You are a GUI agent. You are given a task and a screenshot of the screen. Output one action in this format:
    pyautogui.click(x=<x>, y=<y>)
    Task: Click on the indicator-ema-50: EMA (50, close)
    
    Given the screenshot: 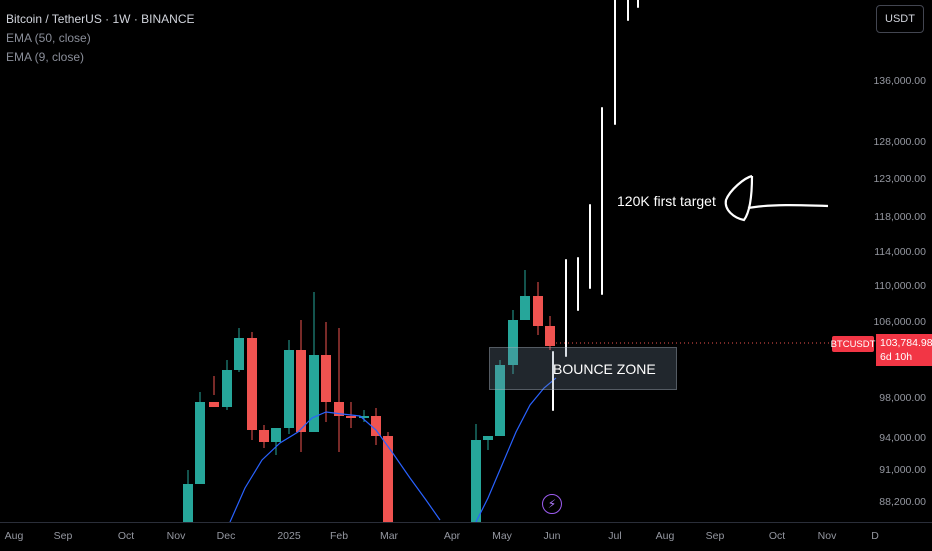 What is the action you would take?
    pyautogui.click(x=48, y=38)
    